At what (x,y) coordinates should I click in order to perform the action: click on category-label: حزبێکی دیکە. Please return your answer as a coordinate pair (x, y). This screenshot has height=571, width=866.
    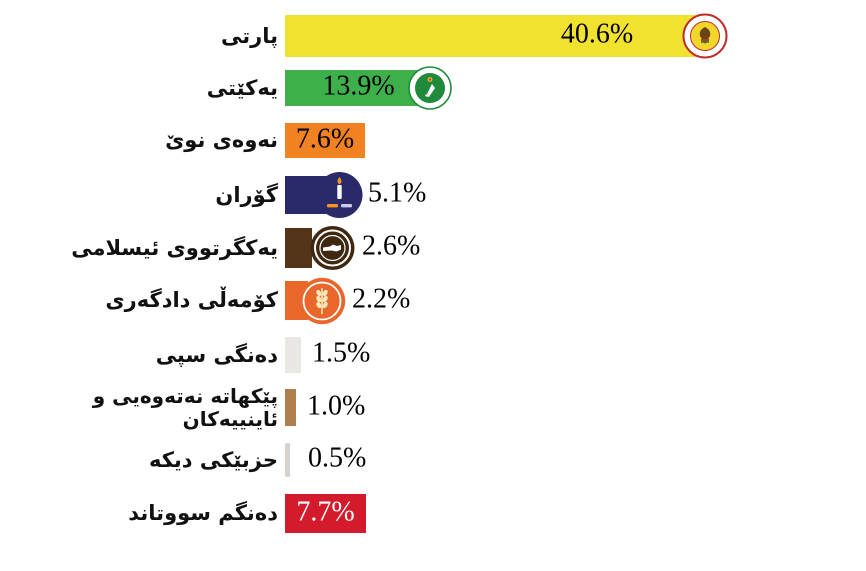
    Looking at the image, I should click on (213, 459).